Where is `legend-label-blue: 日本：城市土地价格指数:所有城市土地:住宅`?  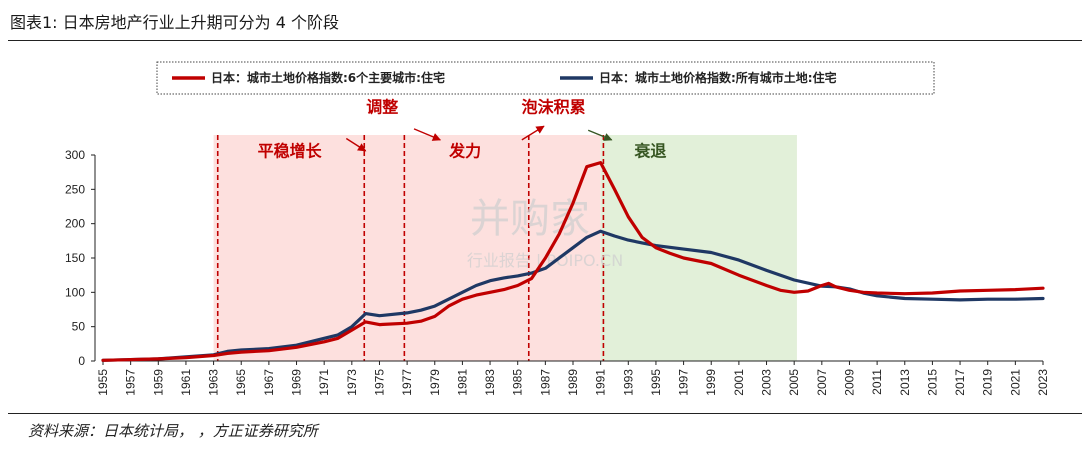
legend-label-blue: 日本：城市土地价格指数:所有城市土地:住宅 is located at coordinates (718, 77).